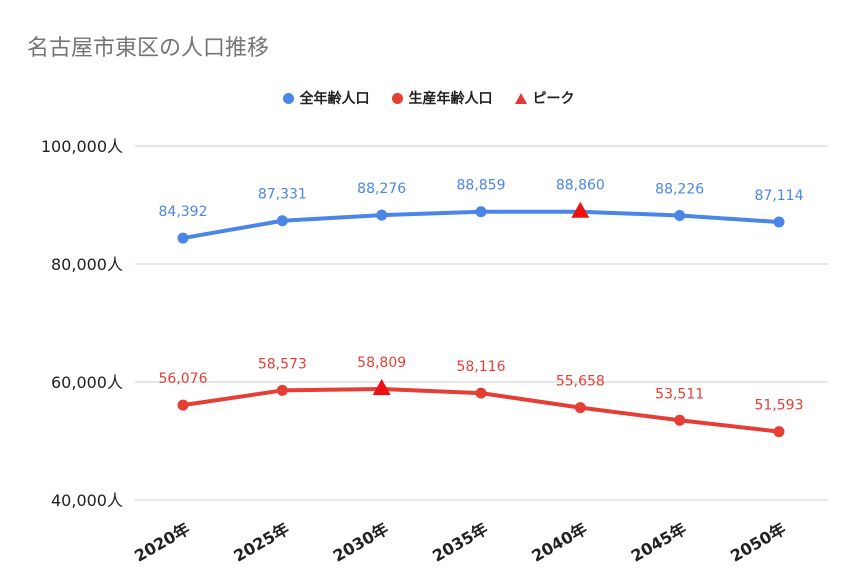 This screenshot has height=586, width=857. I want to click on data-label: 58,809, so click(381, 363).